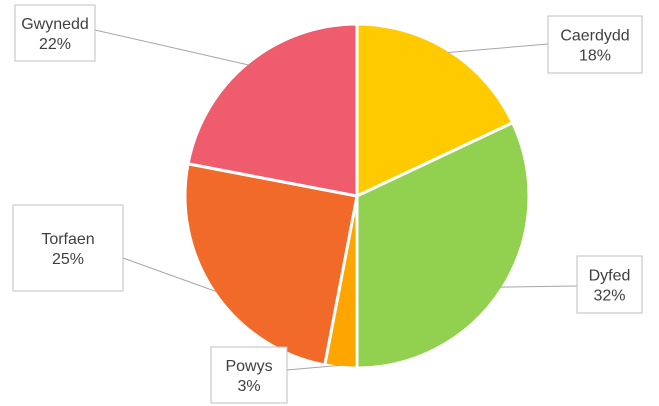 This screenshot has height=406, width=659. I want to click on slice-percent-dyfed: 32%, so click(609, 296).